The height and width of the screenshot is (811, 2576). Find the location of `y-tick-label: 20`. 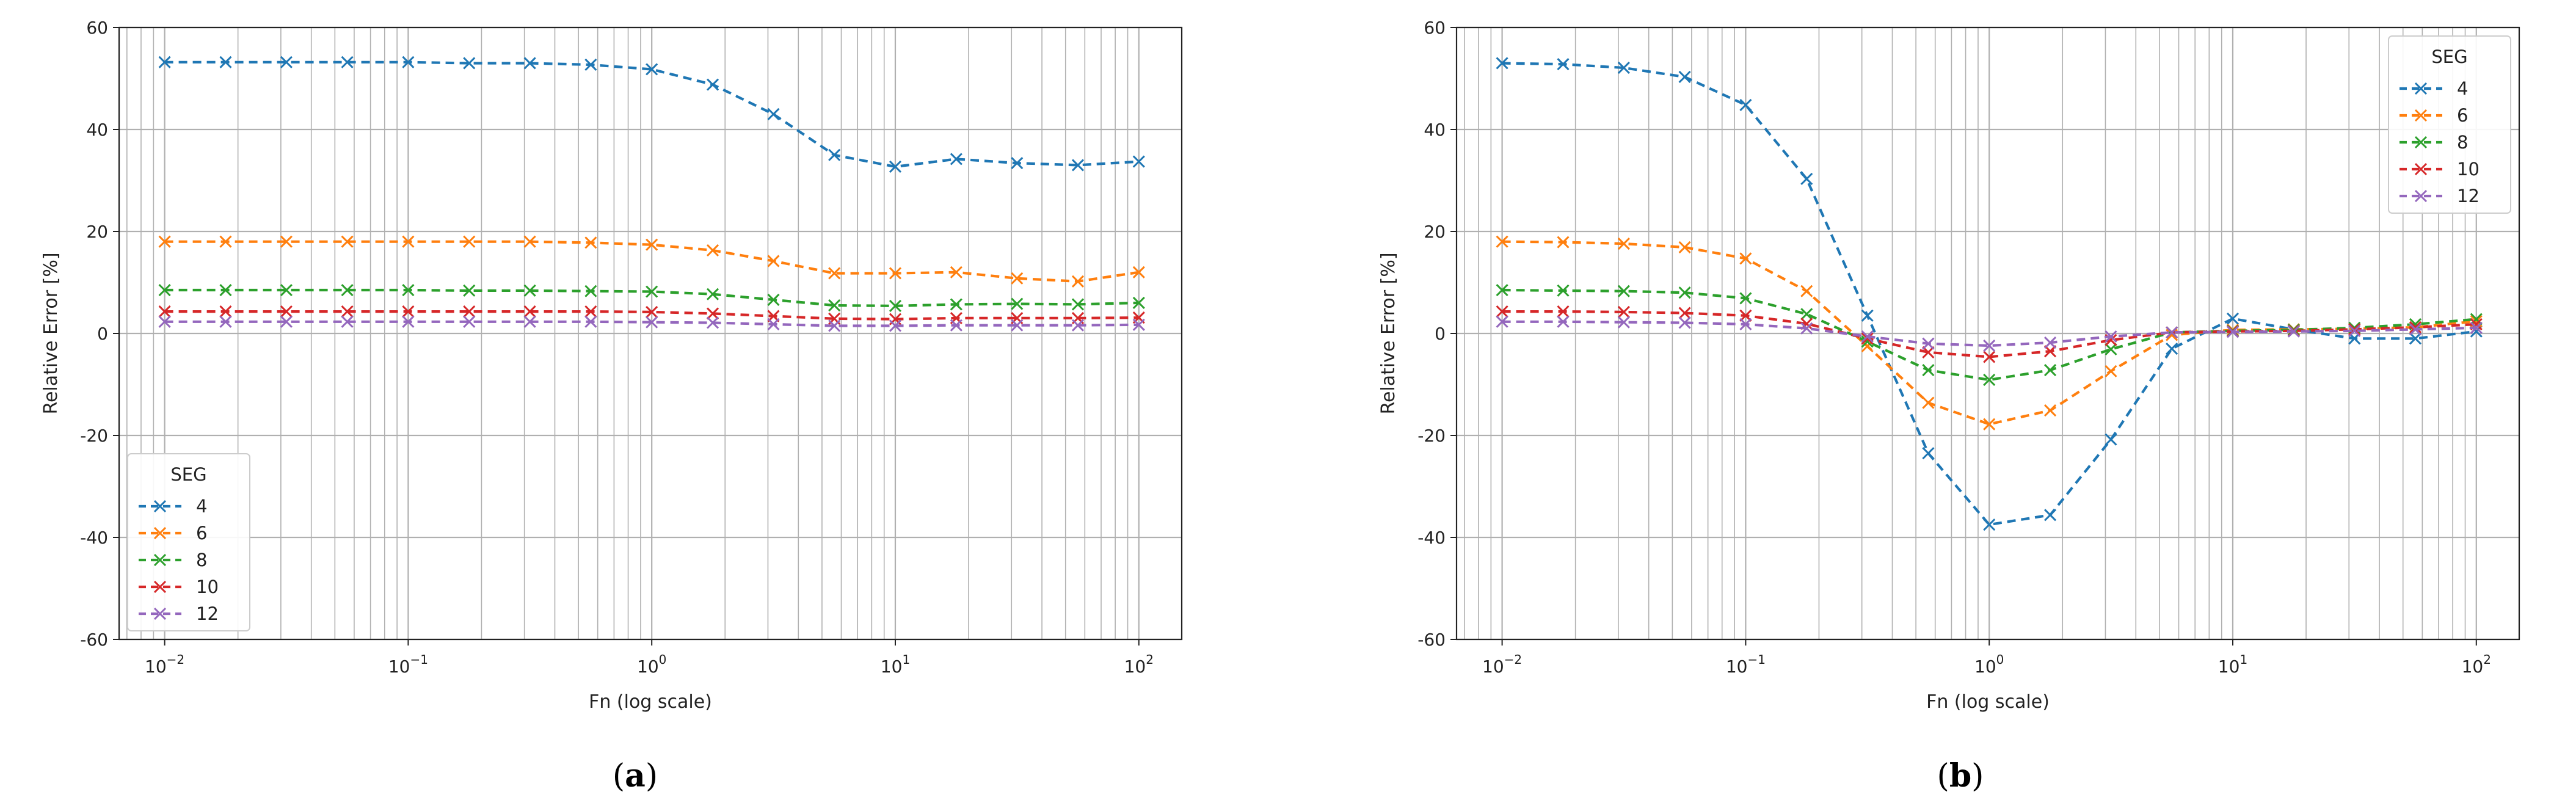

y-tick-label: 20 is located at coordinates (97, 232).